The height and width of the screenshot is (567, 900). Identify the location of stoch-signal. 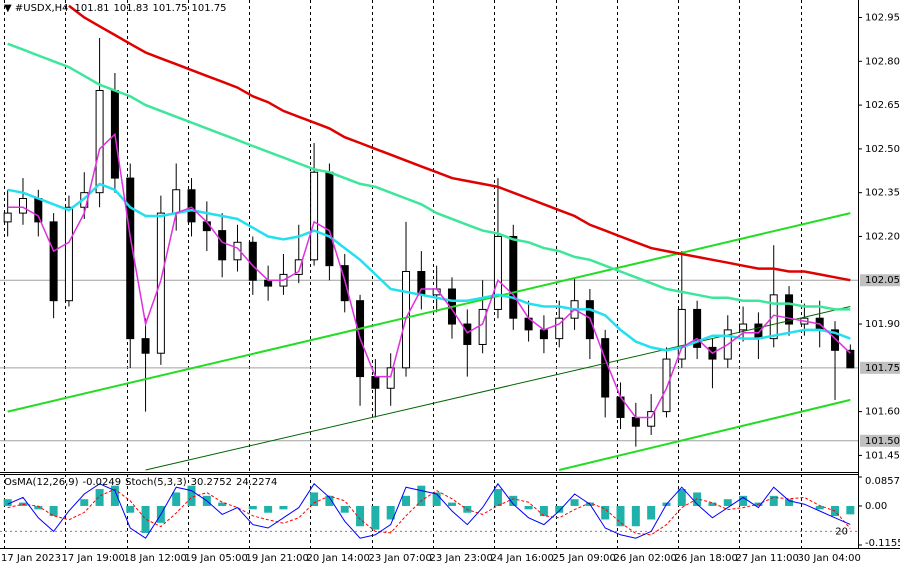
(429, 512).